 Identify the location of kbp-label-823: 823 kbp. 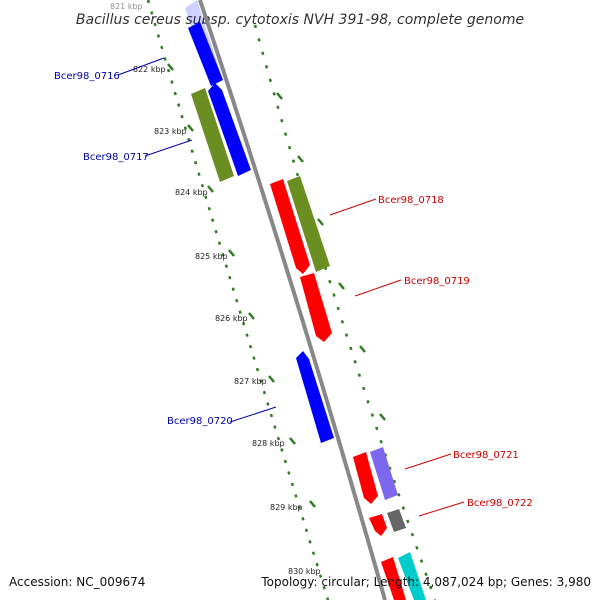
(170, 131).